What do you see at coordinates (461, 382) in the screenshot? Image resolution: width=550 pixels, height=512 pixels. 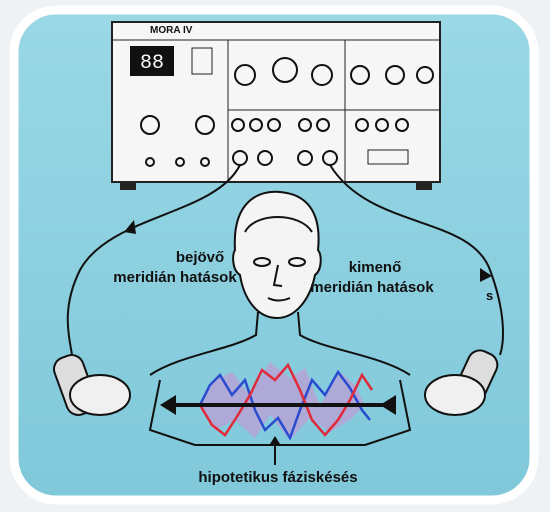 I see `right-hand` at bounding box center [461, 382].